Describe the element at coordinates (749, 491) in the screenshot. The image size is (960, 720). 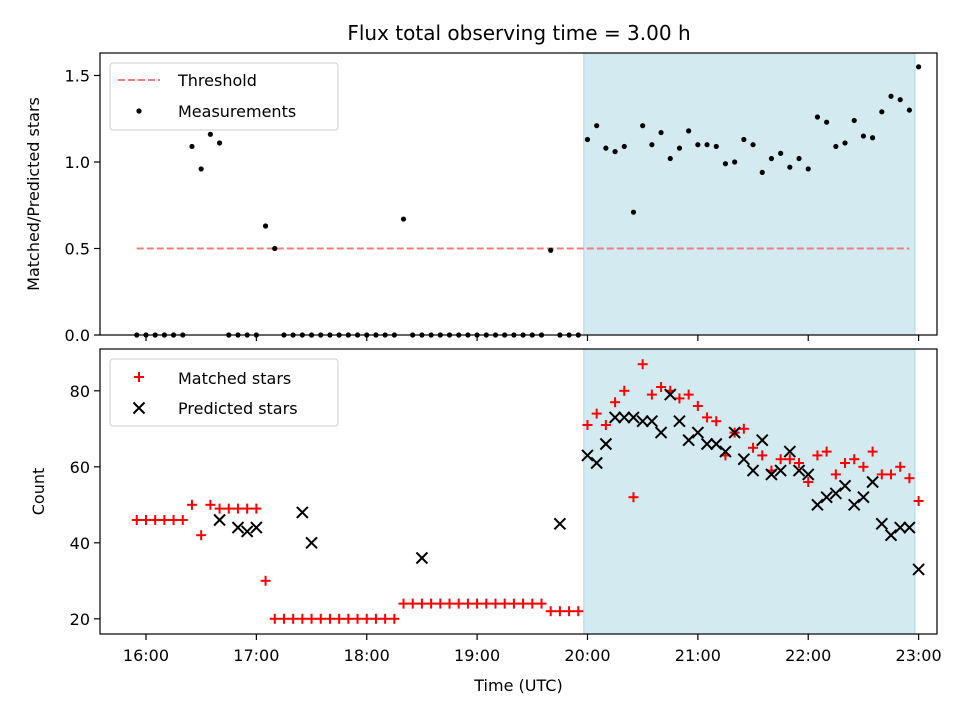
I see `bottom-shaded-region` at that location.